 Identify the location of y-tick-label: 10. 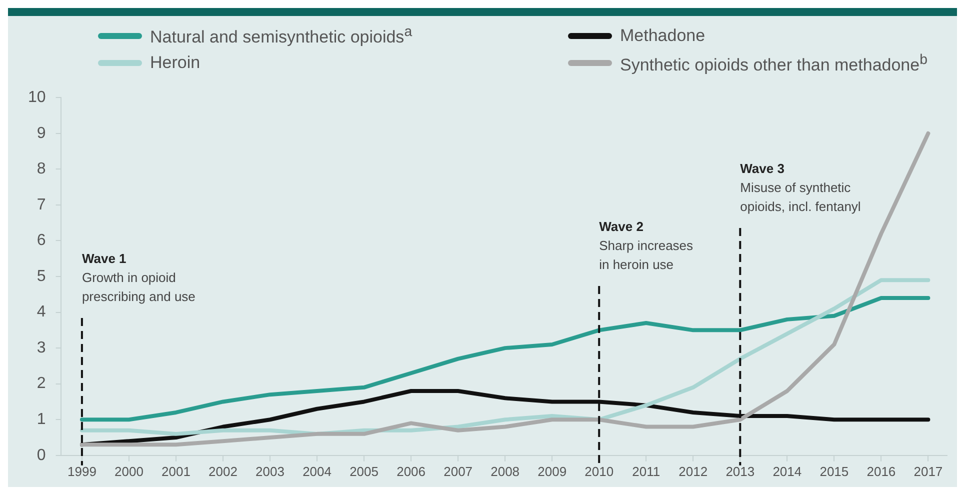
(37, 97).